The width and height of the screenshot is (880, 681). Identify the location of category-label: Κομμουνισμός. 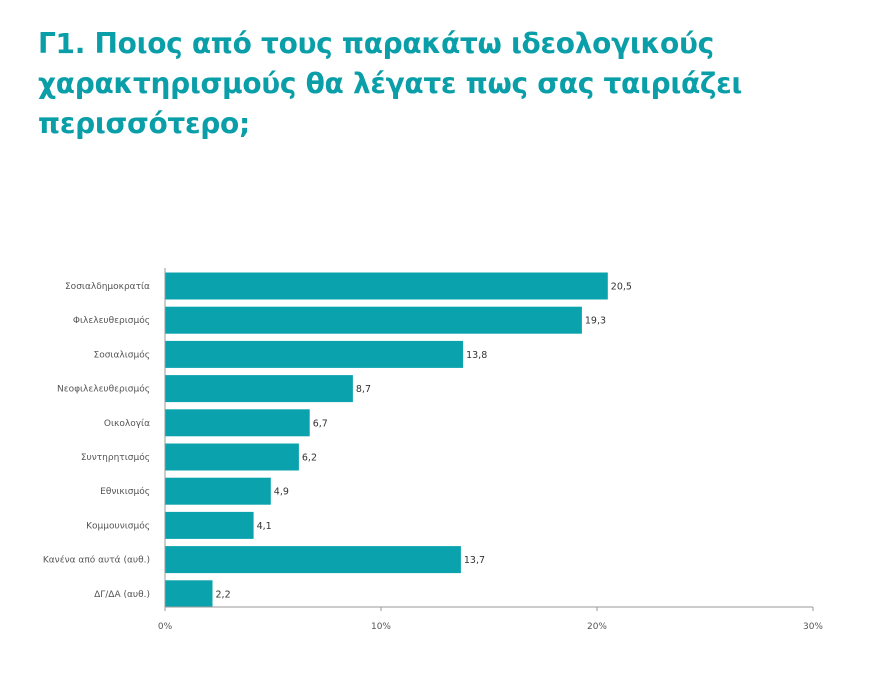
(118, 525).